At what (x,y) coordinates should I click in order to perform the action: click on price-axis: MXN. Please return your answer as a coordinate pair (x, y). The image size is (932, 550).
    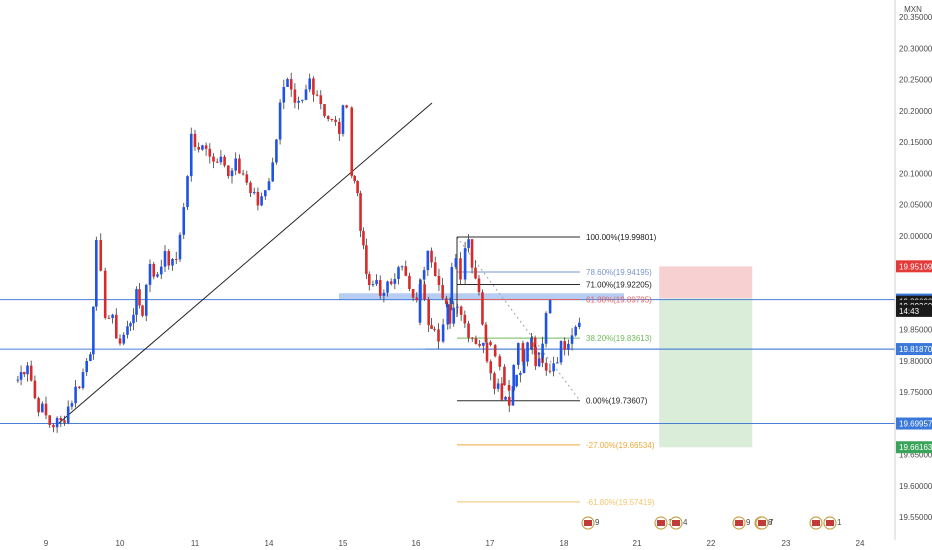
    Looking at the image, I should click on (908, 270).